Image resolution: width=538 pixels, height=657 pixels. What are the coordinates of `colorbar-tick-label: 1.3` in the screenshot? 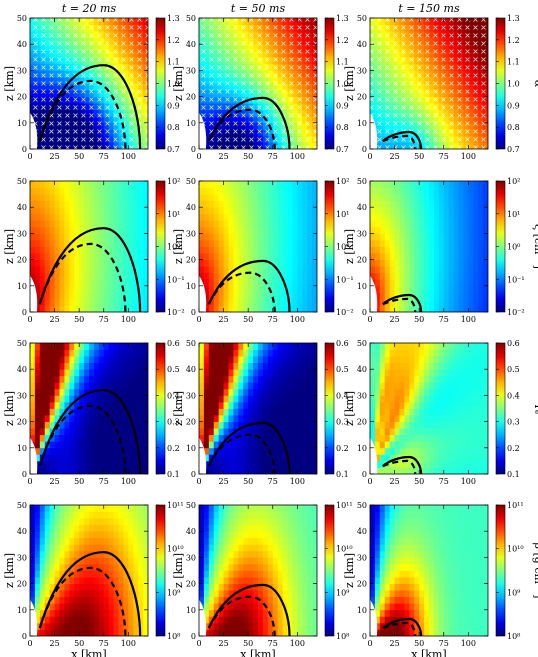 It's located at (173, 18).